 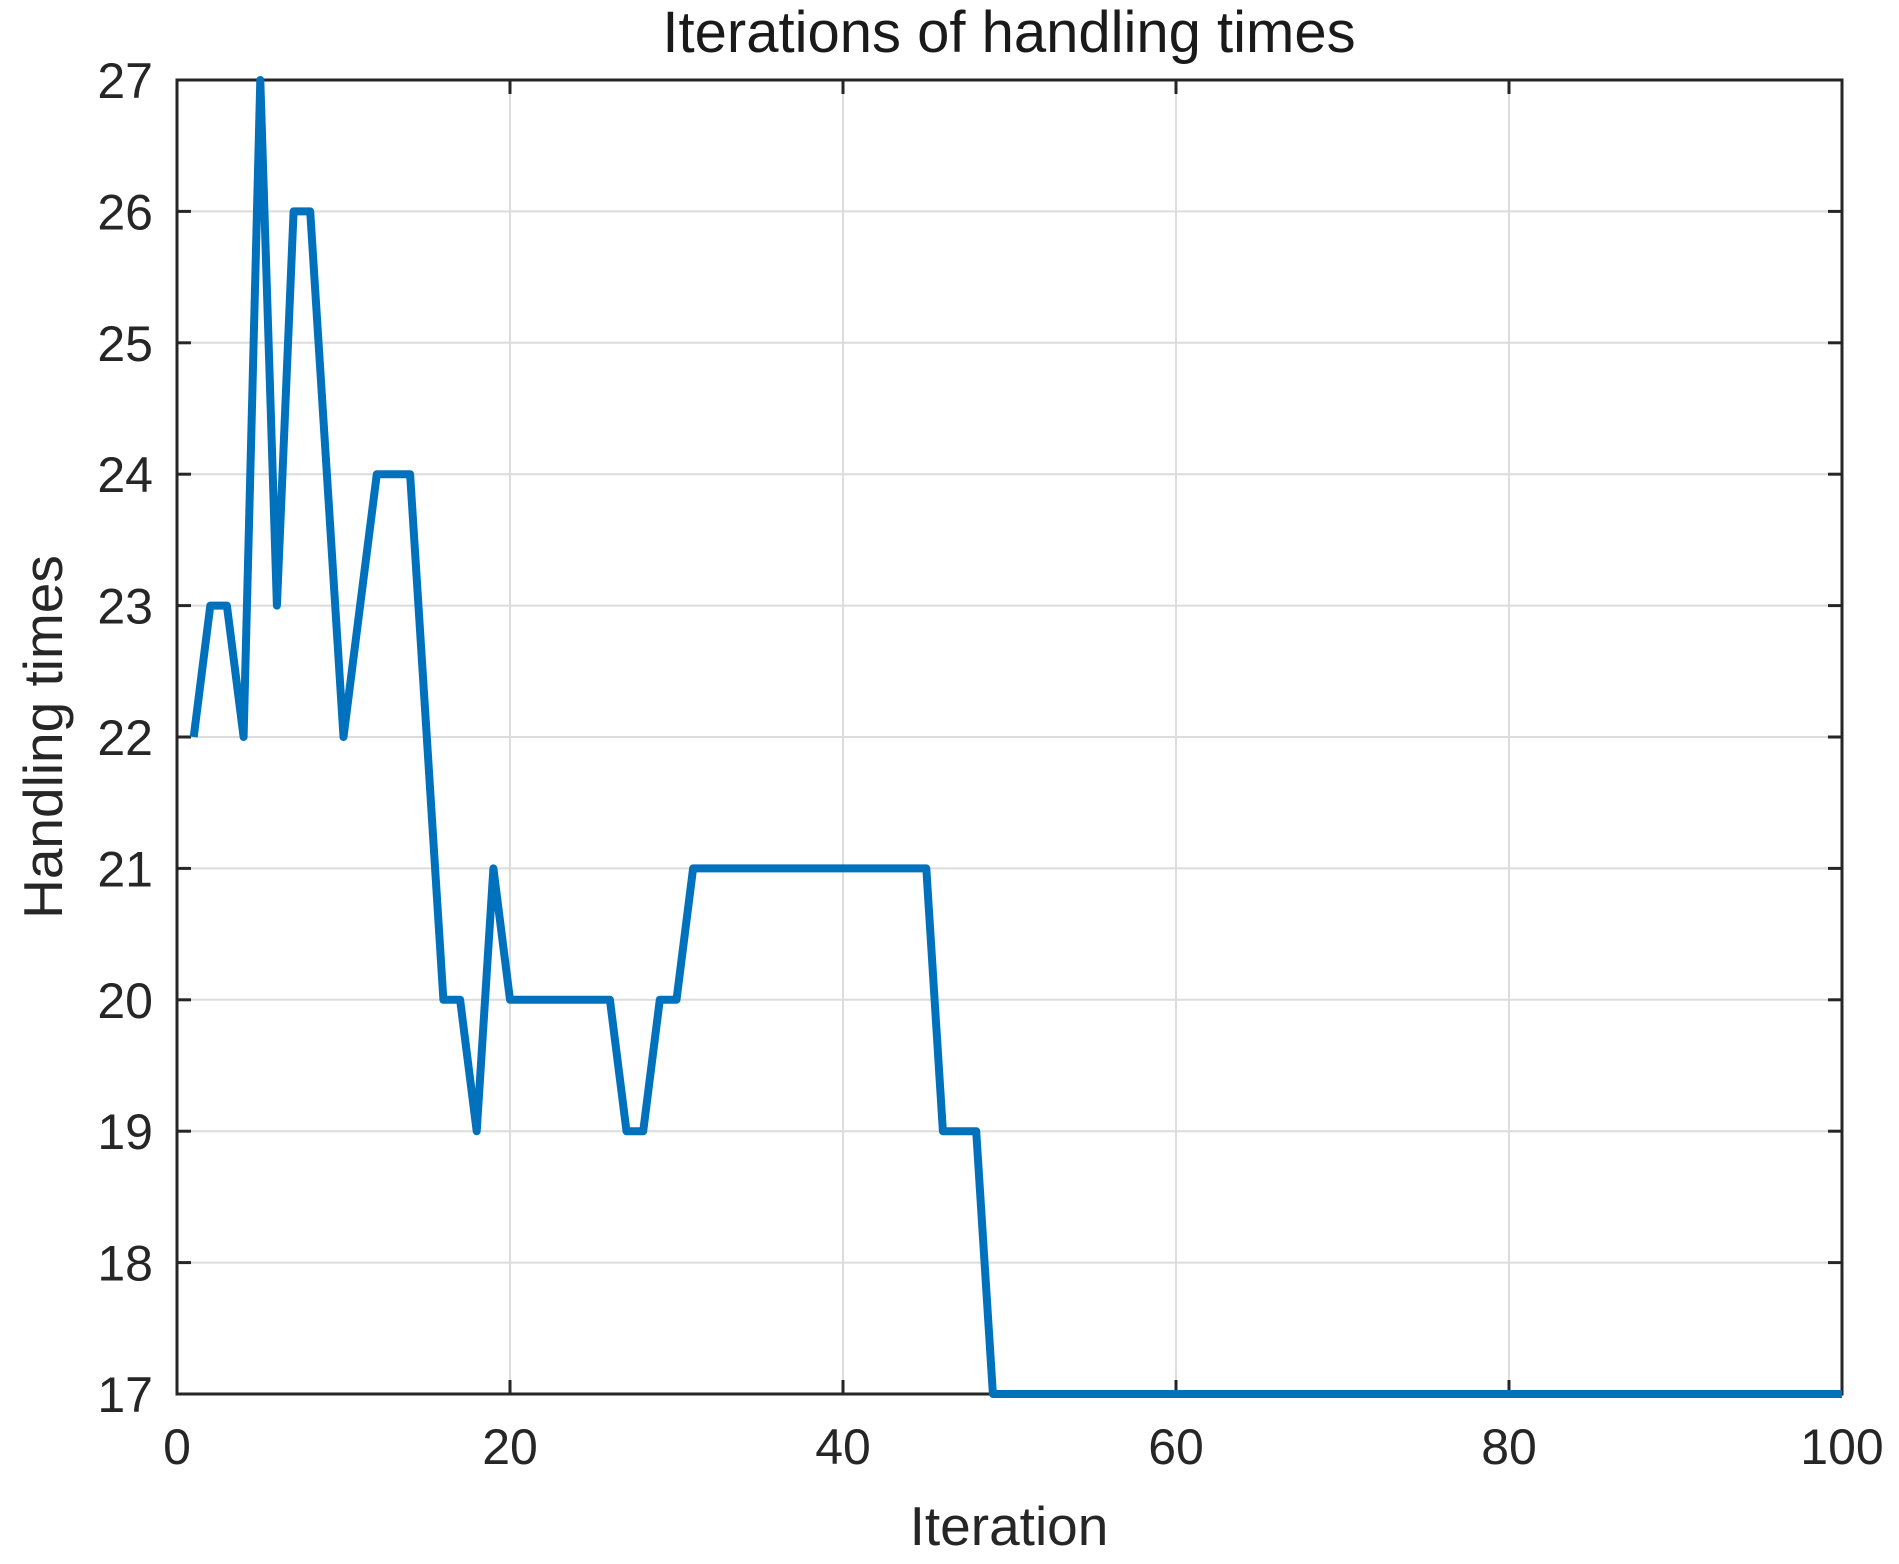 What do you see at coordinates (125, 1001) in the screenshot?
I see `y-tick-label-20: 20` at bounding box center [125, 1001].